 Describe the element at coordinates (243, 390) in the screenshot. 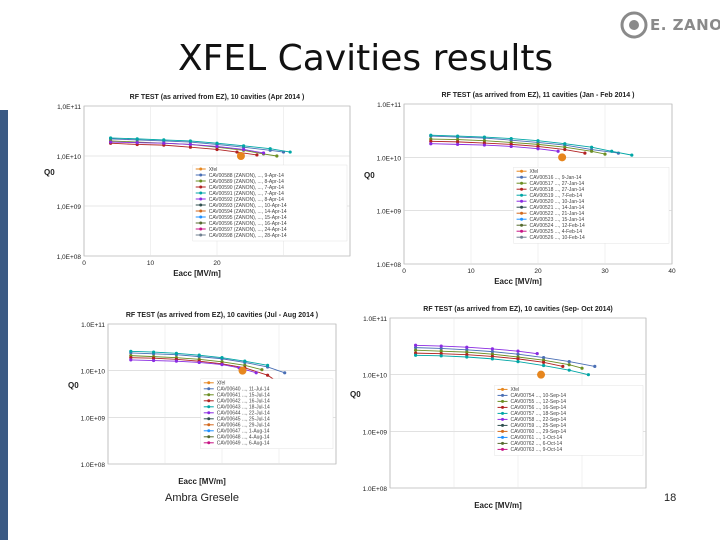

I see `legend-label: CAV00640 ..., 11-Jul-14` at that location.